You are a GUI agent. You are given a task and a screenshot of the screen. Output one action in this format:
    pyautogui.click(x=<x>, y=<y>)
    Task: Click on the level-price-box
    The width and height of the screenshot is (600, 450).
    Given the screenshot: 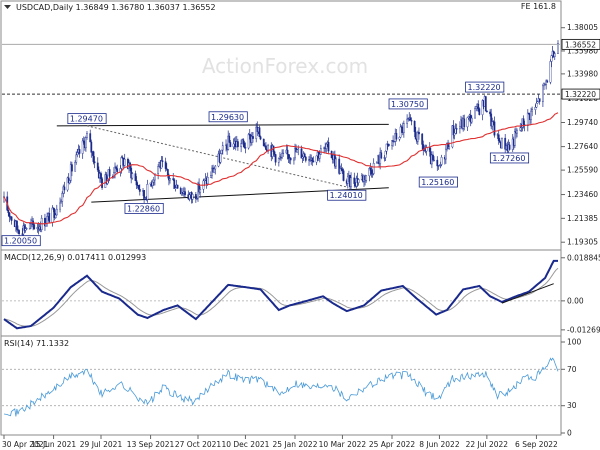 What is the action you would take?
    pyautogui.click(x=580, y=94)
    